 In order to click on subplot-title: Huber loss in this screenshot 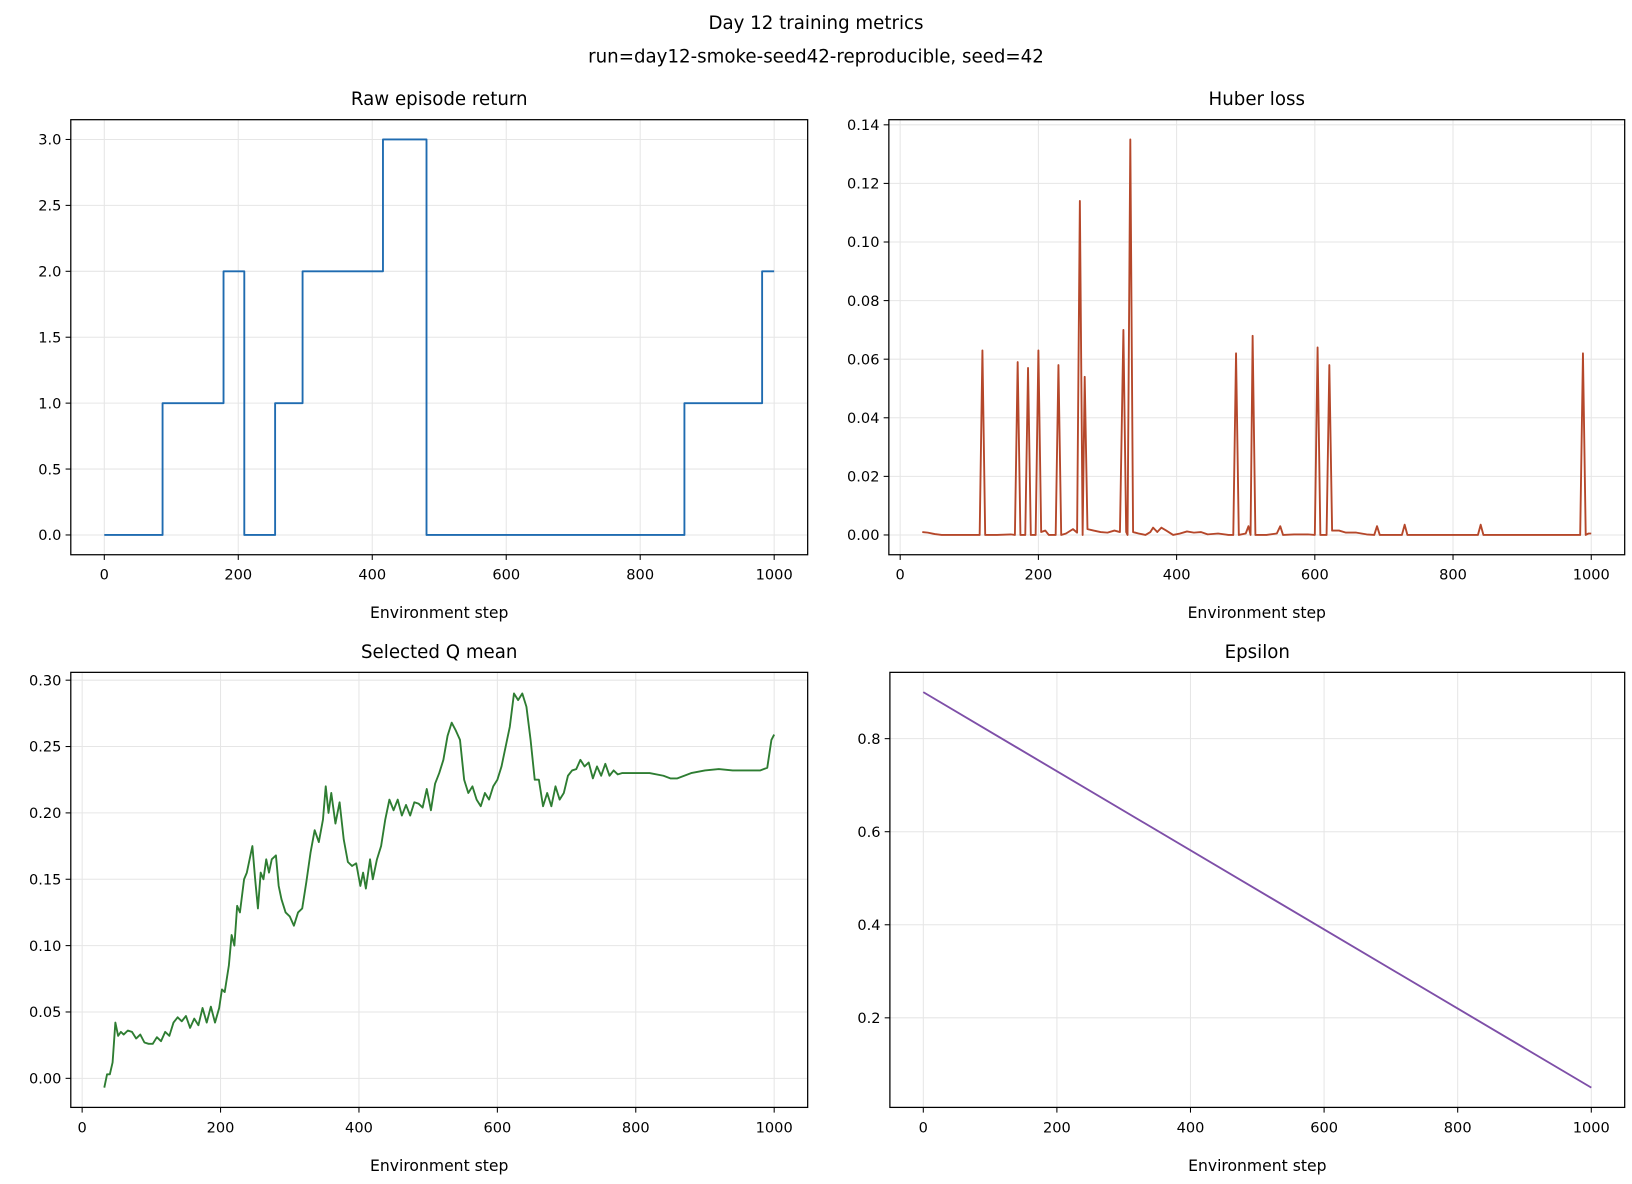, I will do `click(1257, 99)`.